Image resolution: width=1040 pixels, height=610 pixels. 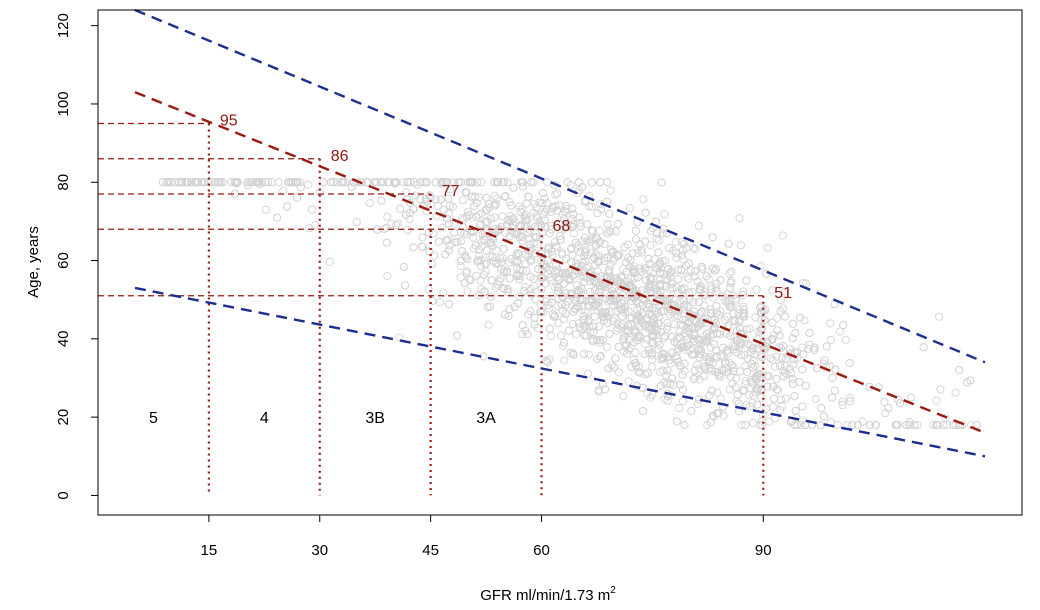 I want to click on cutoff-value-label: 51, so click(x=783, y=293).